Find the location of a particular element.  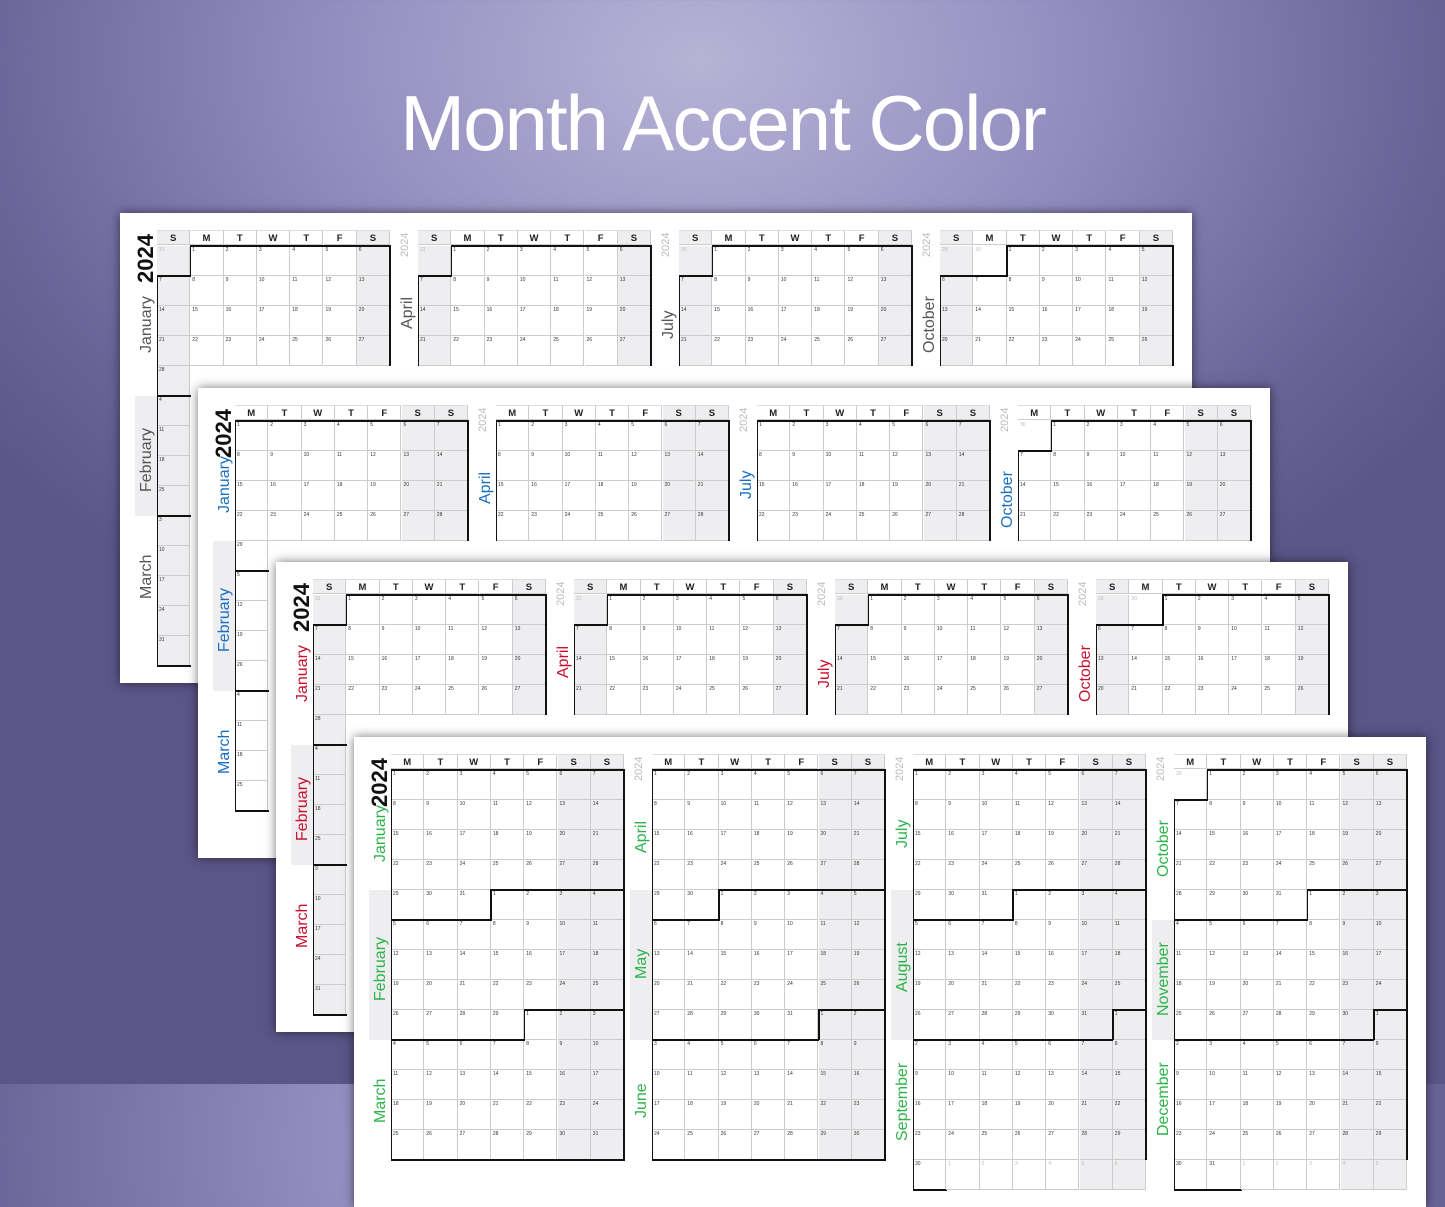

day-cell: 7 is located at coordinates (1129, 785).